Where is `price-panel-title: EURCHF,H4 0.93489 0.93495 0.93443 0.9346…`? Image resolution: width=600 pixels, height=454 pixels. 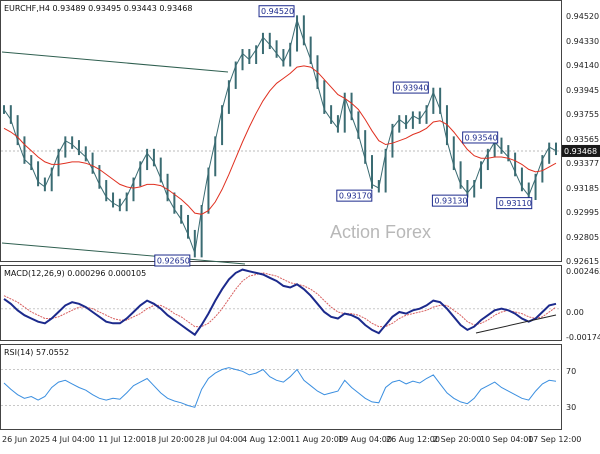 price-panel-title: EURCHF,H4 0.93489 0.93495 0.93443 0.9346… is located at coordinates (98, 8).